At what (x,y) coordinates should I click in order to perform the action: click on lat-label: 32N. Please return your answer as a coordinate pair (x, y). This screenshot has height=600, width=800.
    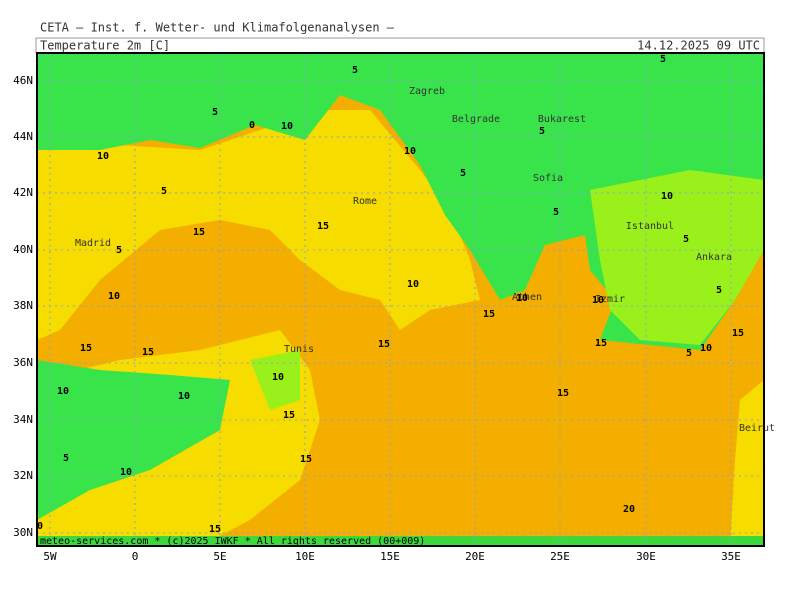
    Looking at the image, I should click on (23, 475).